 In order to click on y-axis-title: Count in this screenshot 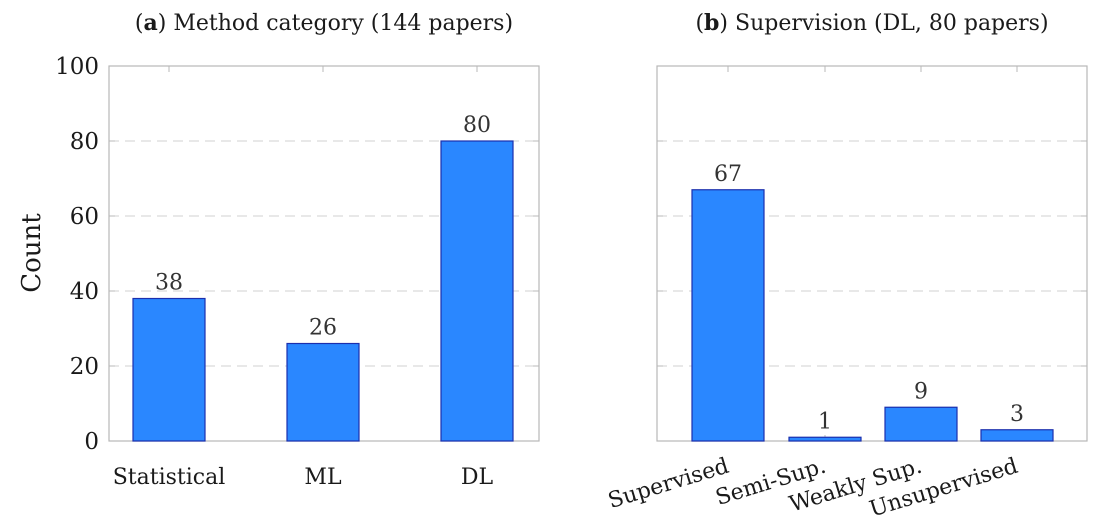, I will do `click(32, 253)`.